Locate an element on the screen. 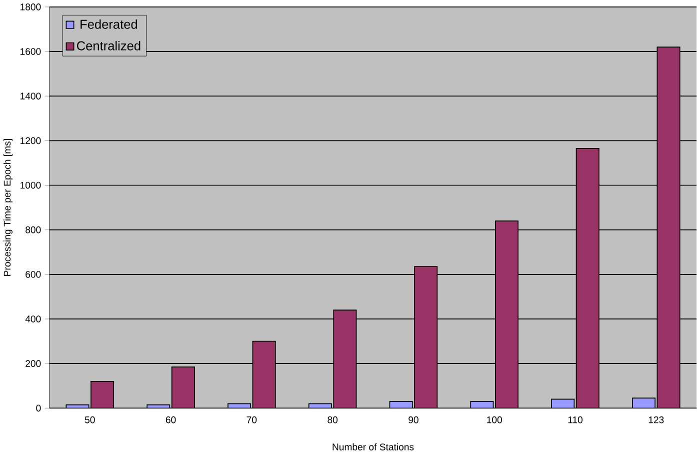 The image size is (697, 454). x-tick-label: 80 is located at coordinates (333, 420).